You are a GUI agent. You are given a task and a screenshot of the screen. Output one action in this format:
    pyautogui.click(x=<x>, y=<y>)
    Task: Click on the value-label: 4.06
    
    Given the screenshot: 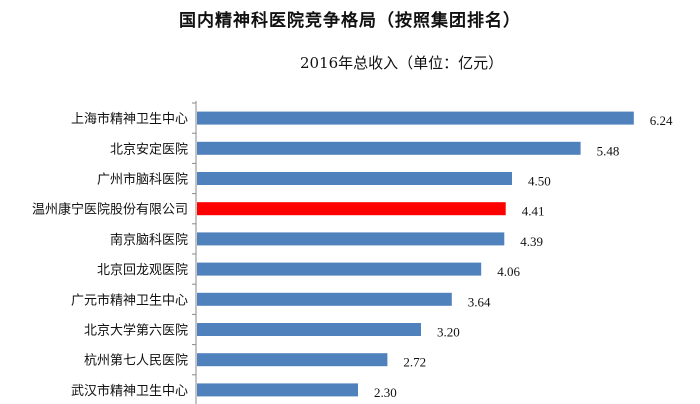 What is the action you would take?
    pyautogui.click(x=508, y=271)
    